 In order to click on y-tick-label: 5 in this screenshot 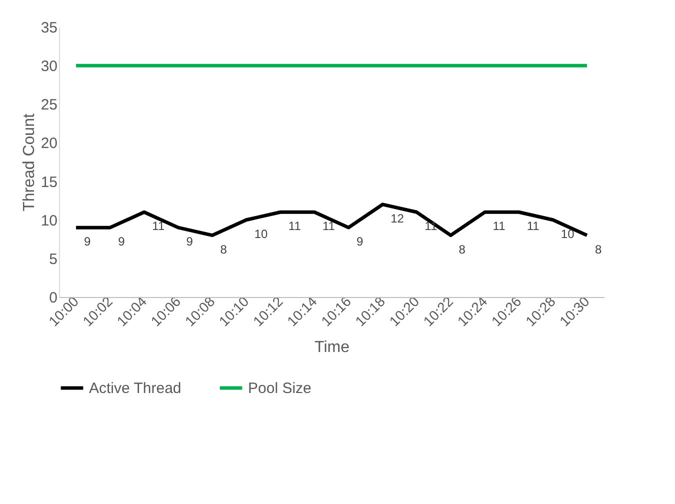, I will do `click(53, 259)`.